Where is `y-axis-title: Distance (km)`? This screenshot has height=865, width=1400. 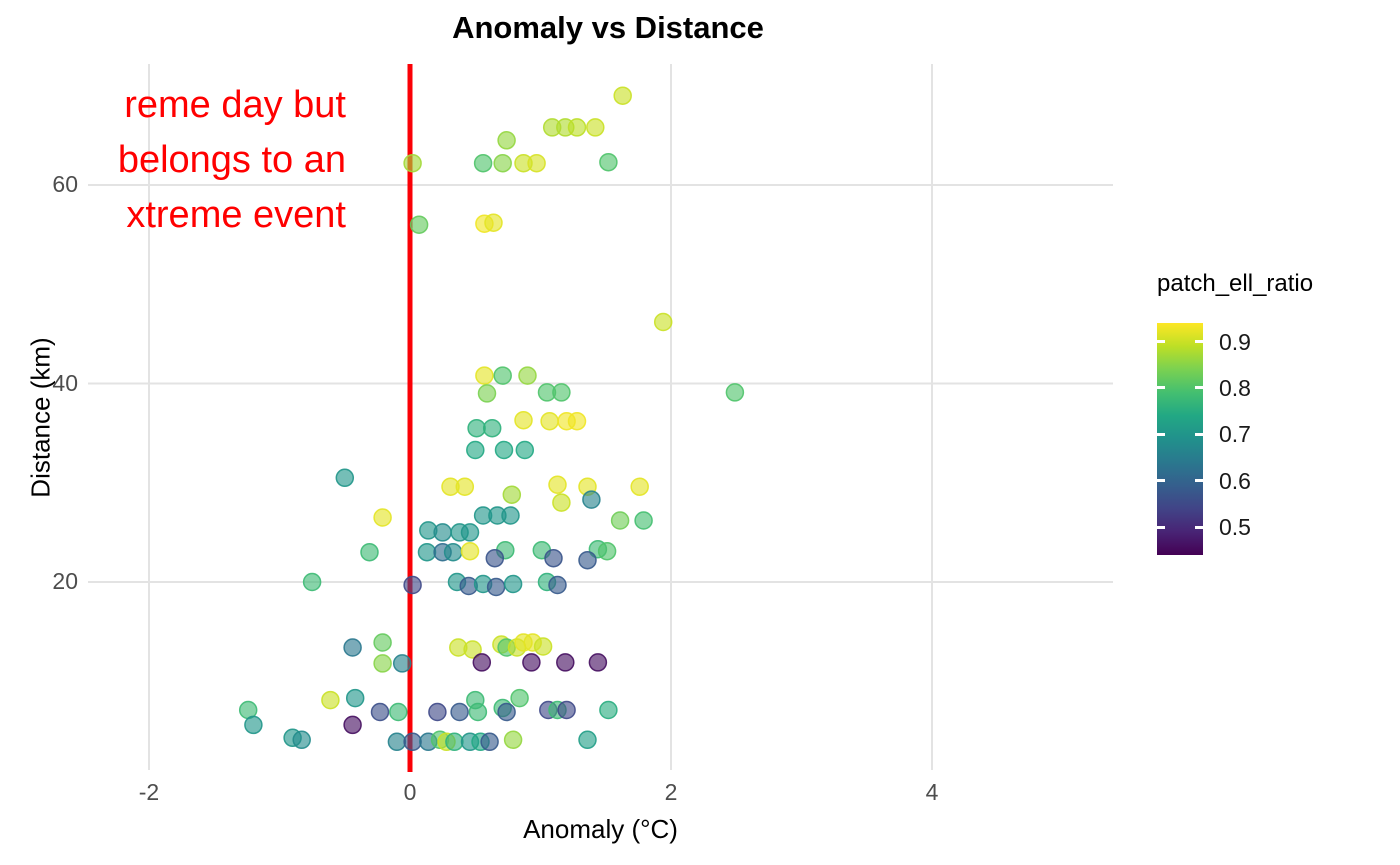 y-axis-title: Distance (km) is located at coordinates (40, 417).